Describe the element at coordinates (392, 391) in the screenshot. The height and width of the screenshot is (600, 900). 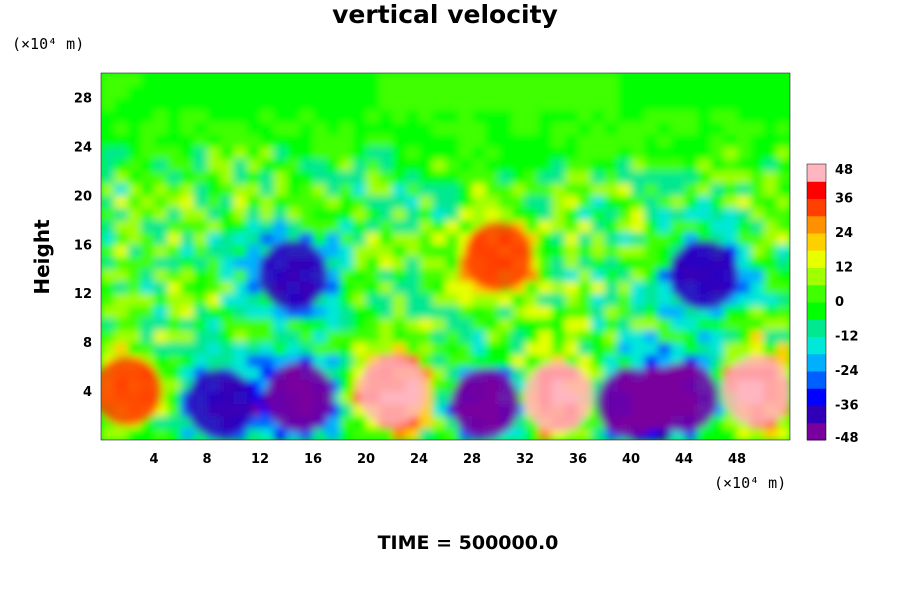
I see `updraft-core` at that location.